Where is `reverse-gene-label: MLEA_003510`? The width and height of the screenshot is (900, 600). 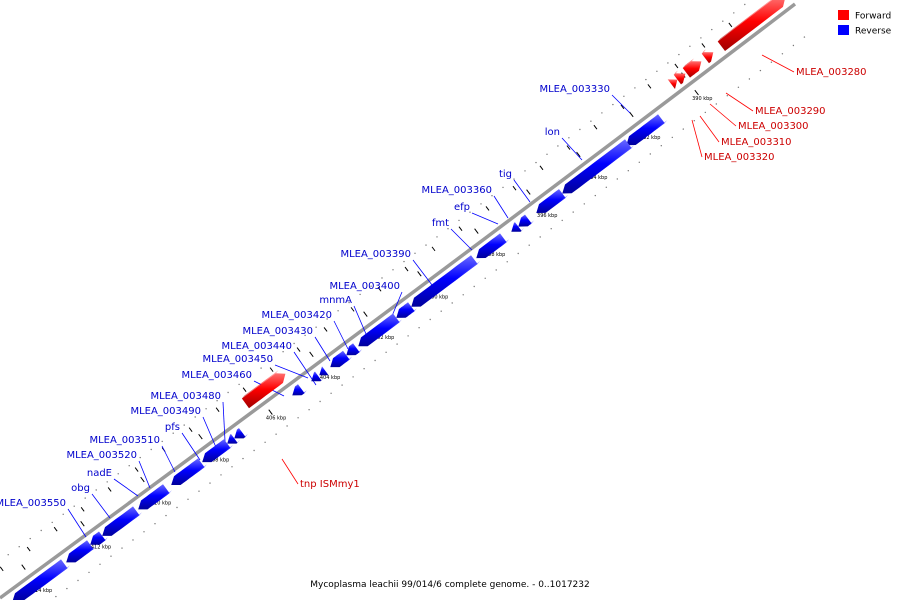
reverse-gene-label: MLEA_003510 is located at coordinates (124, 440).